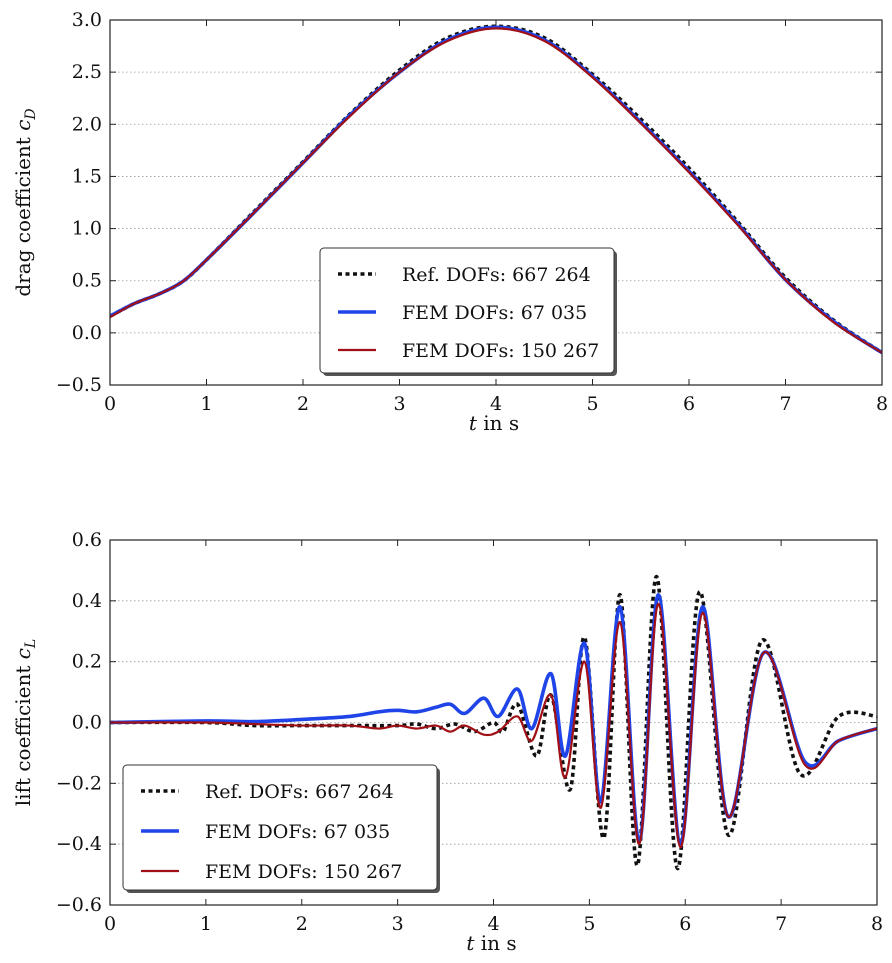 The image size is (892, 963). I want to click on y-tick-label: 3.0, so click(87, 20).